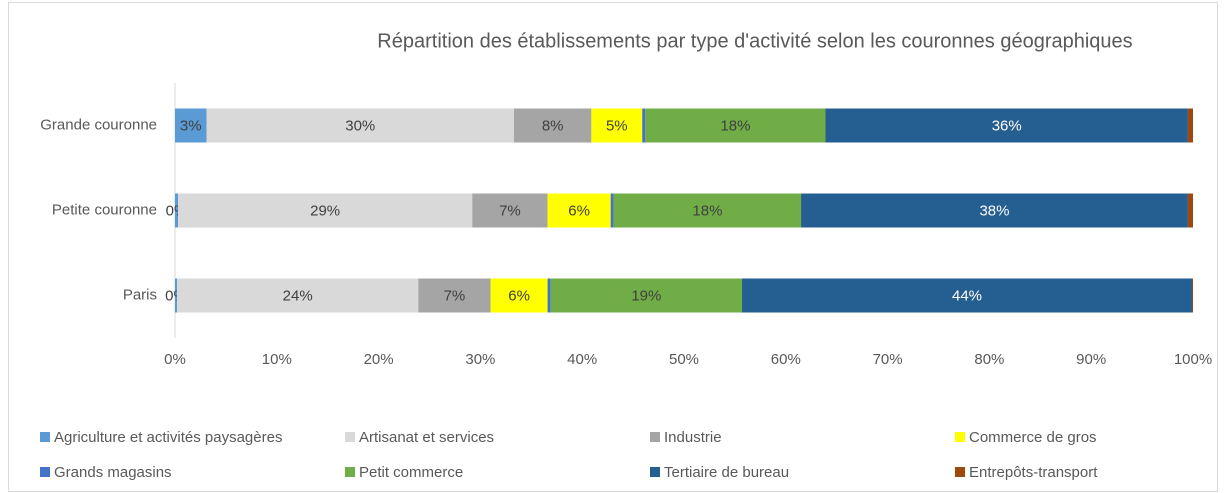 The height and width of the screenshot is (493, 1226). Describe the element at coordinates (1193, 359) in the screenshot. I see `x-tick-label: 100%` at that location.